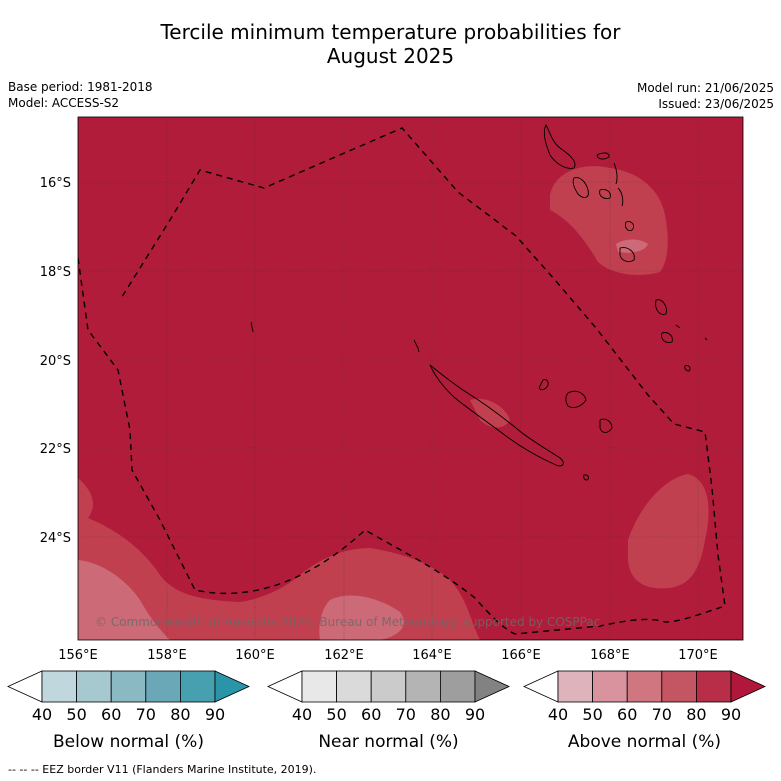 This screenshot has width=781, height=781. What do you see at coordinates (128, 742) in the screenshot?
I see `colorbar-title: Below normal (%)` at bounding box center [128, 742].